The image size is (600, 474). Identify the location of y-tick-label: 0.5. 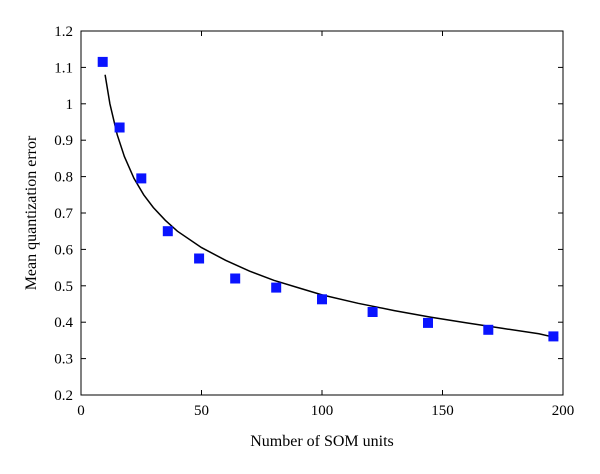
(63, 287).